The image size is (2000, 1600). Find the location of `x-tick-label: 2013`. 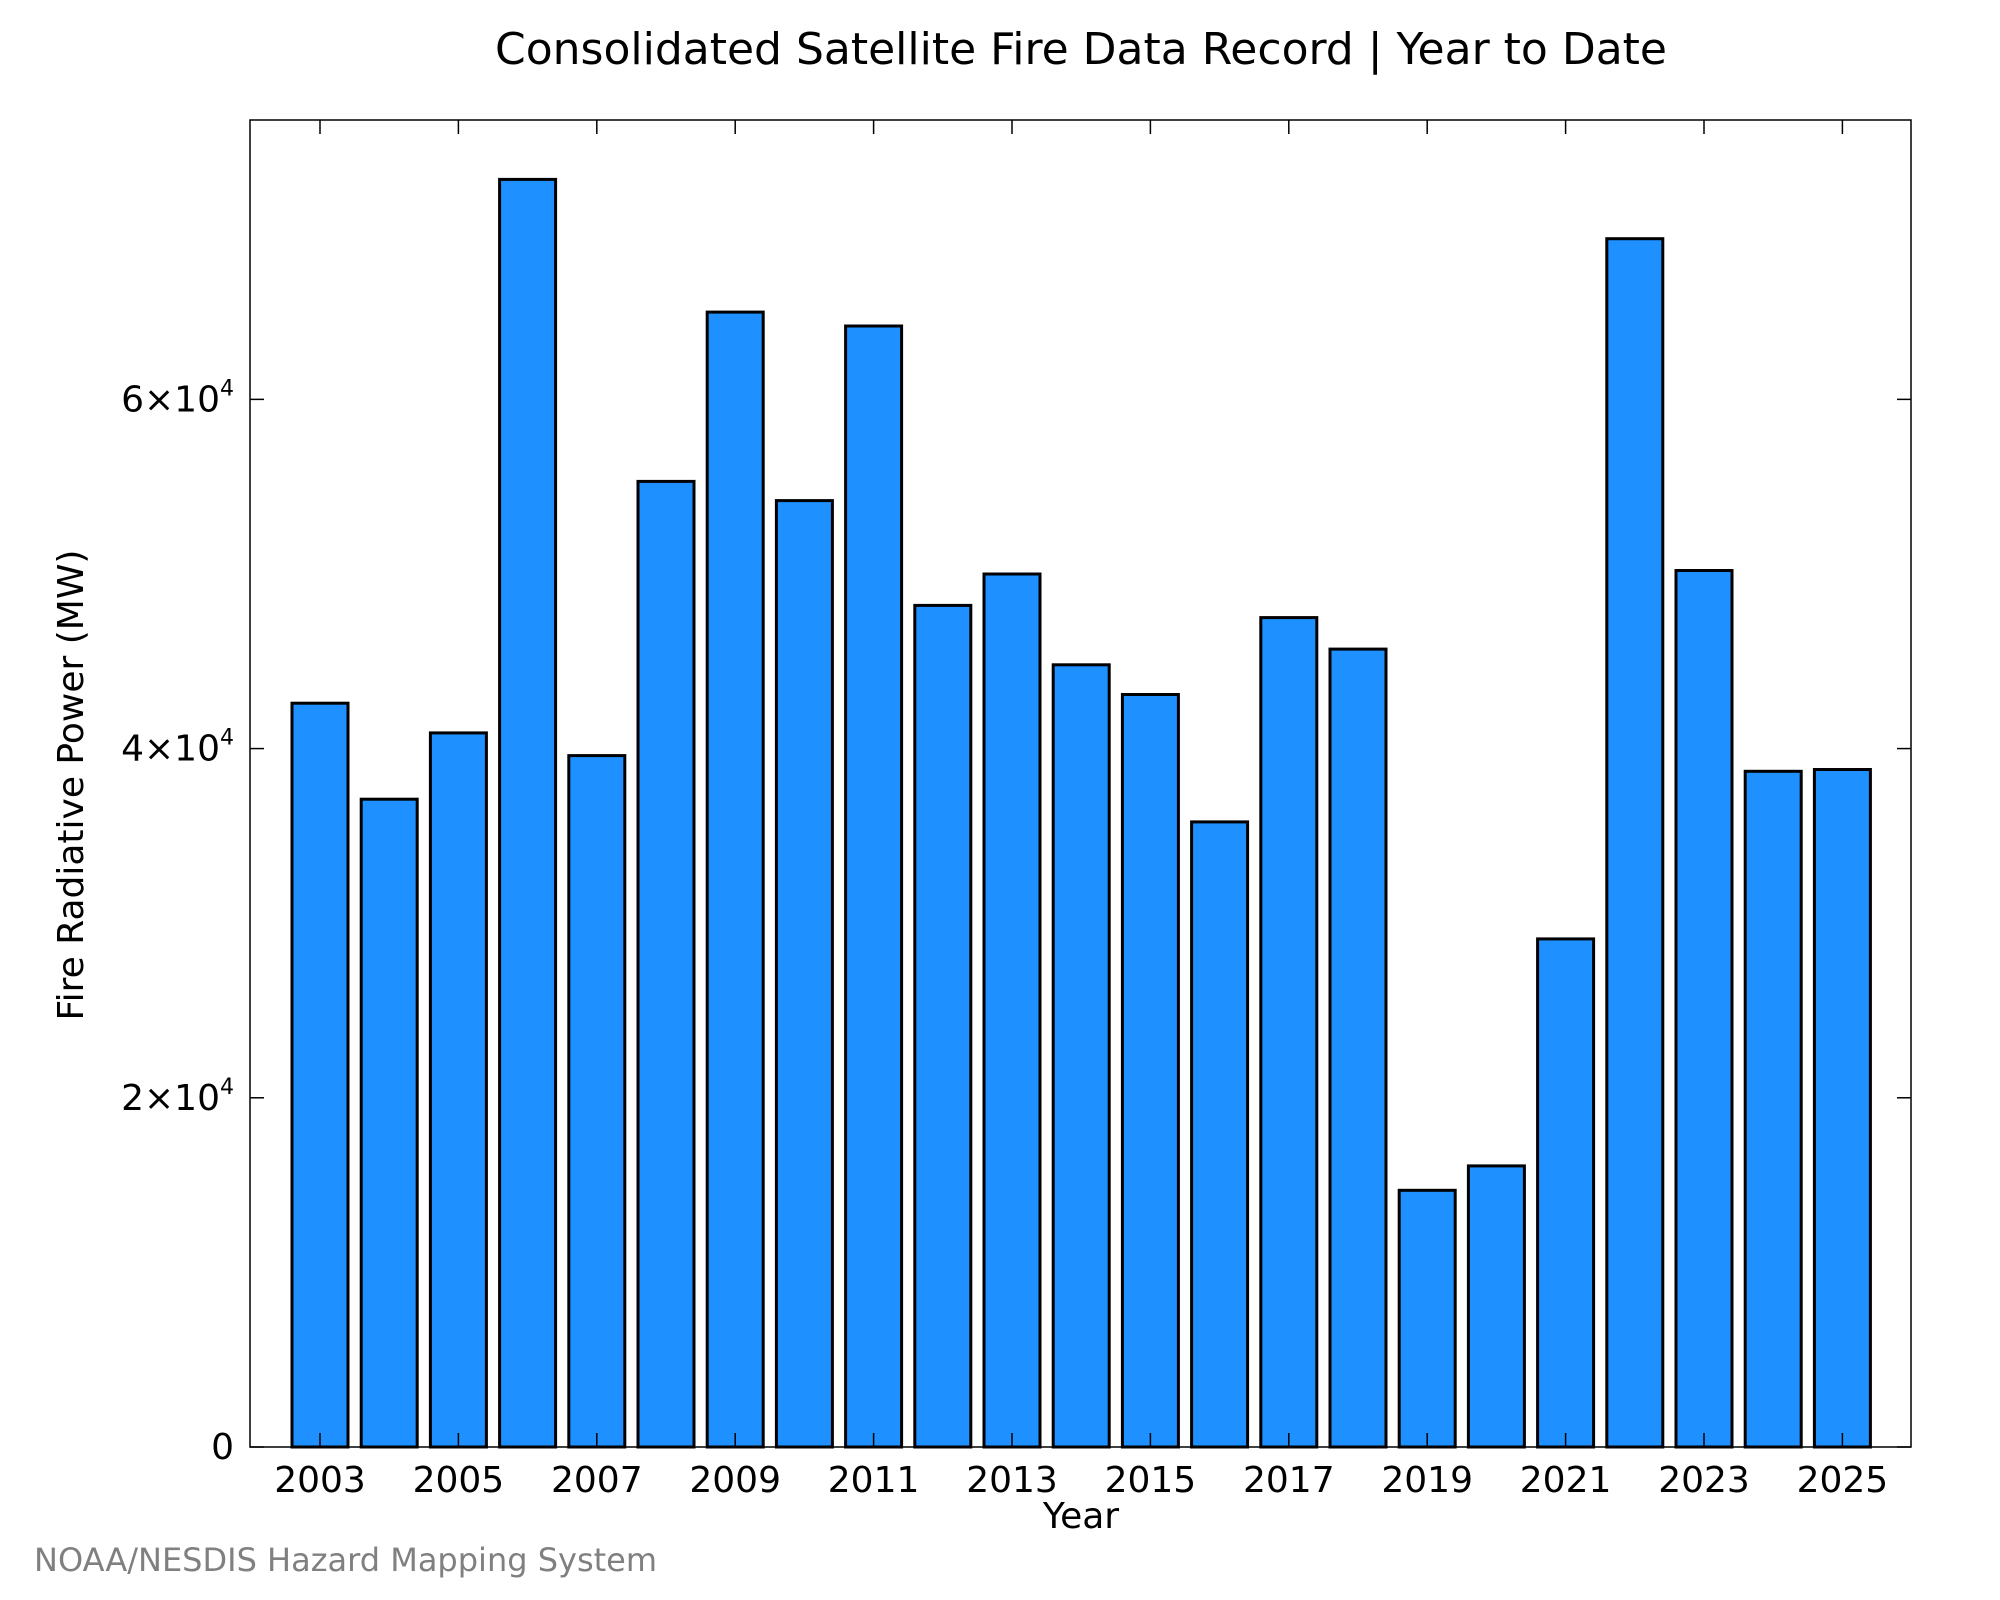

x-tick-label: 2013 is located at coordinates (1012, 1480).